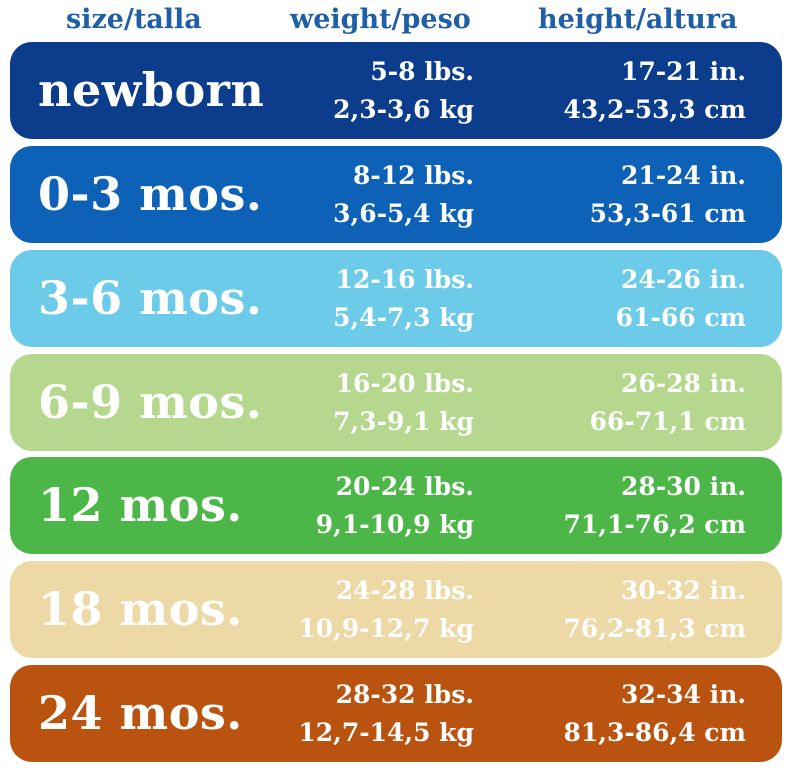  What do you see at coordinates (134, 19) in the screenshot?
I see `header-size: size/talla` at bounding box center [134, 19].